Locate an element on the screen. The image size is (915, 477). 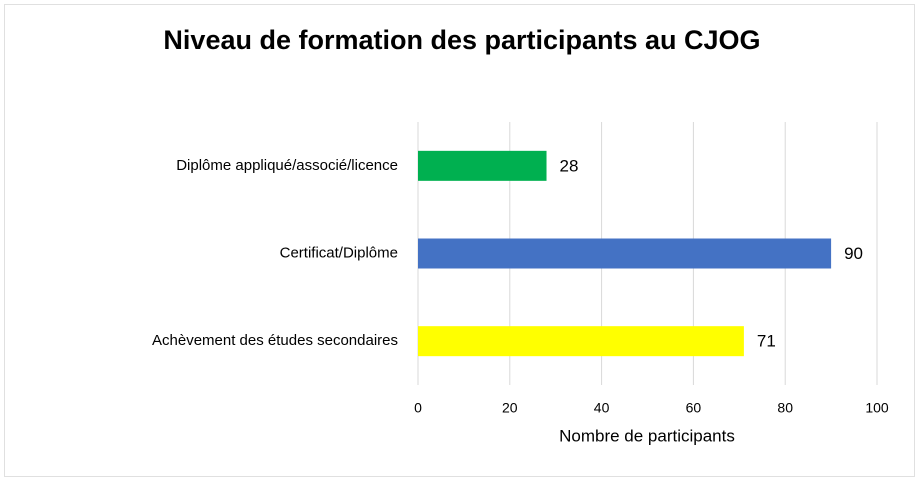
x-tick-label: 20 is located at coordinates (510, 408).